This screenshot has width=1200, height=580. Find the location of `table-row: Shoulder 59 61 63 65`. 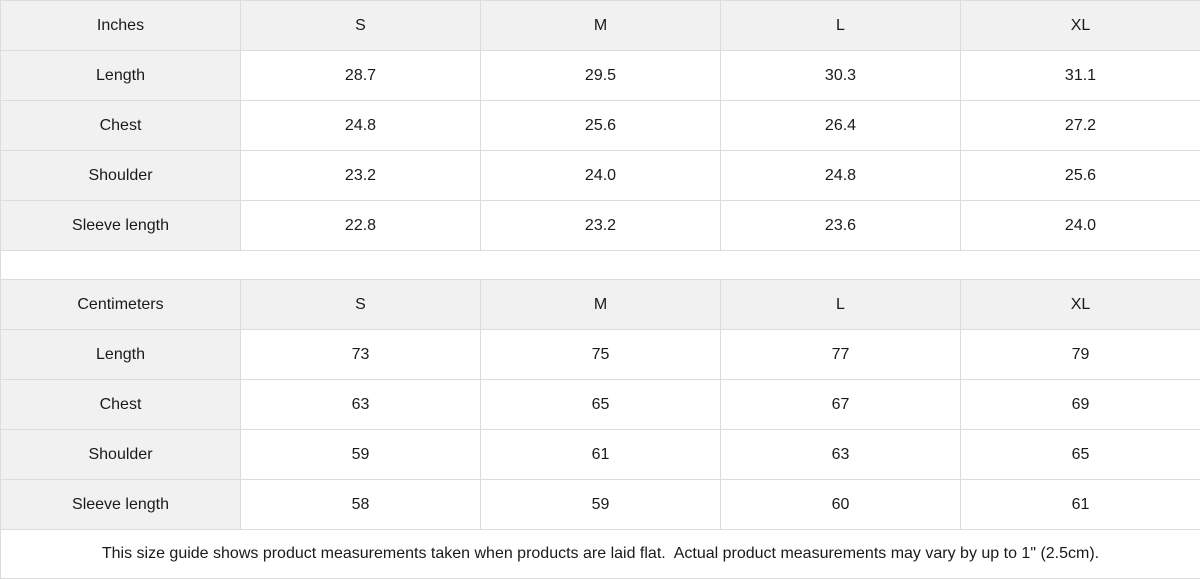

table-row: Shoulder 59 61 63 65 is located at coordinates (600, 454).